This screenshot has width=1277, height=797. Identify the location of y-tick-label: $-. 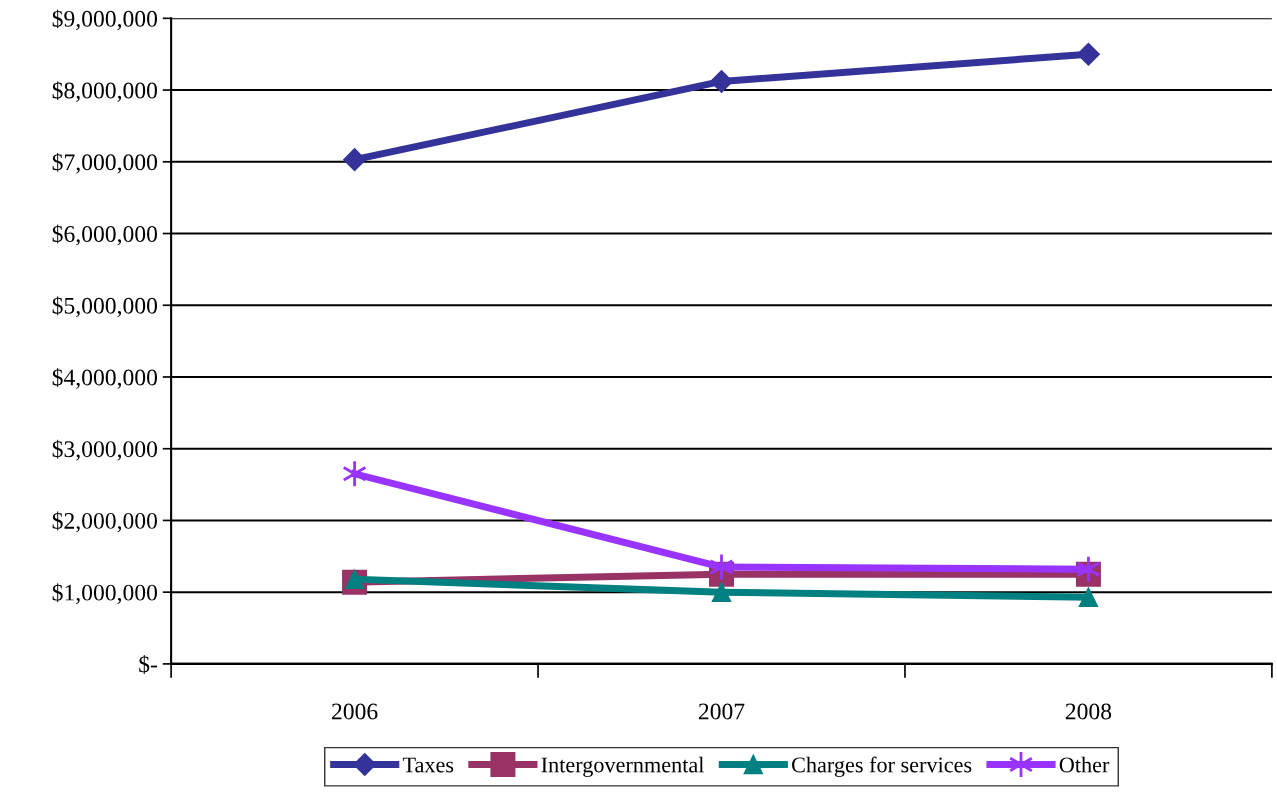
(148, 664).